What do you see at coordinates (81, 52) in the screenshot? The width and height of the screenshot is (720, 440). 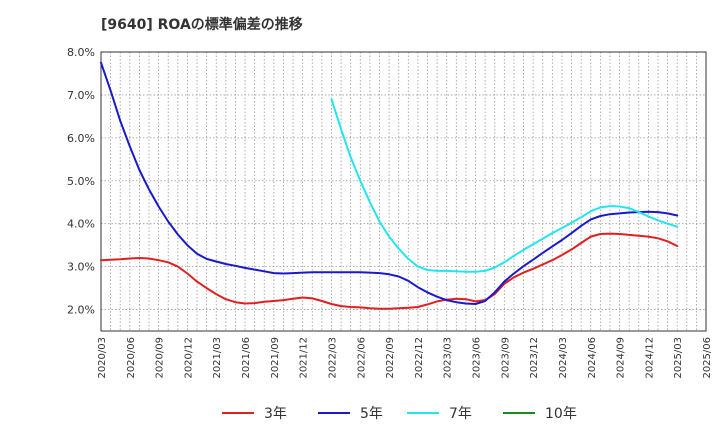 I see `y-tick-label: 8.0%` at bounding box center [81, 52].